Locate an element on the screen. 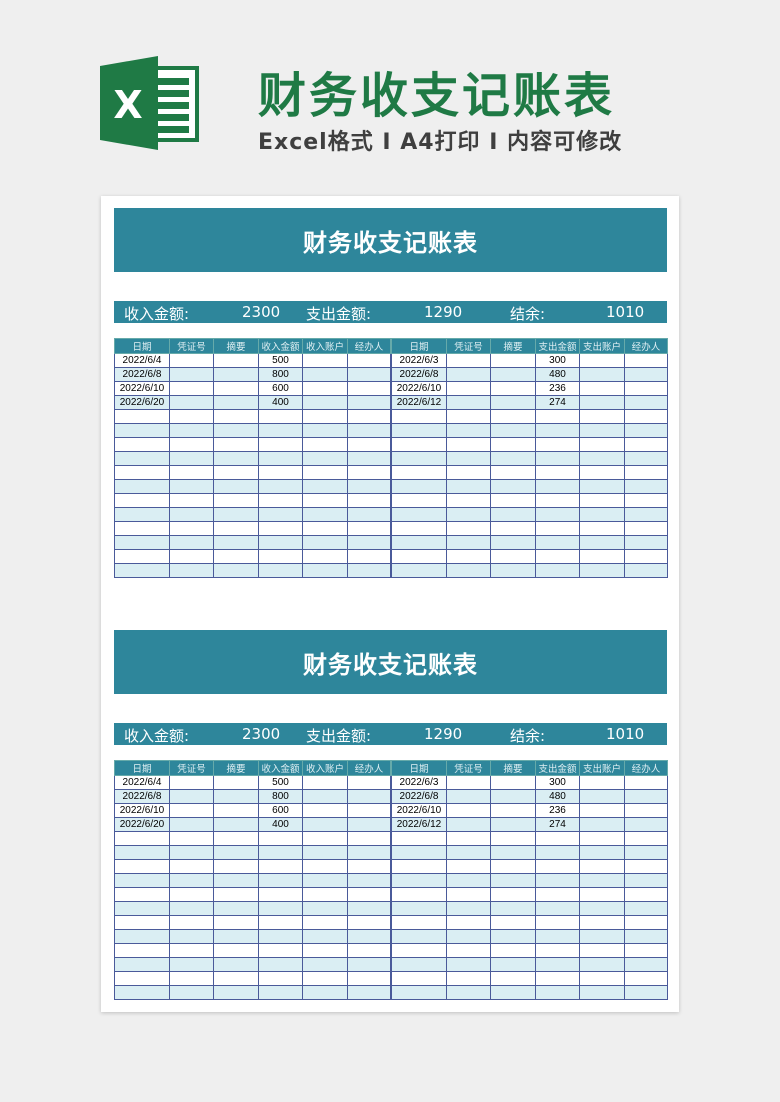 Image resolution: width=780 pixels, height=1102 pixels. table-cell: 480 is located at coordinates (557, 374).